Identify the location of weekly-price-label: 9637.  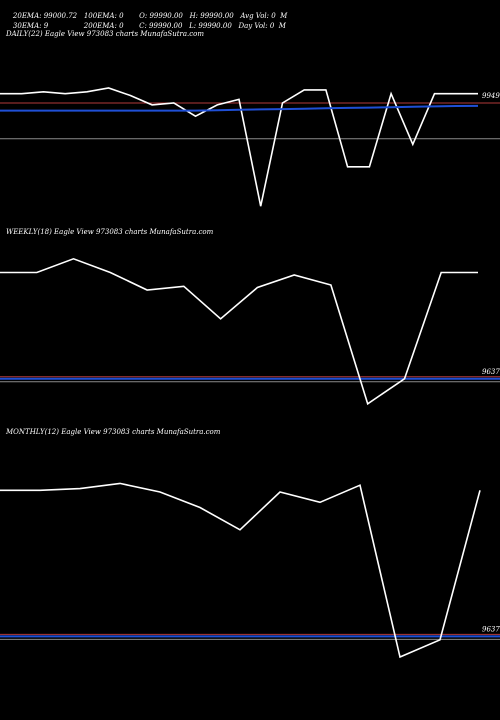
(491, 372).